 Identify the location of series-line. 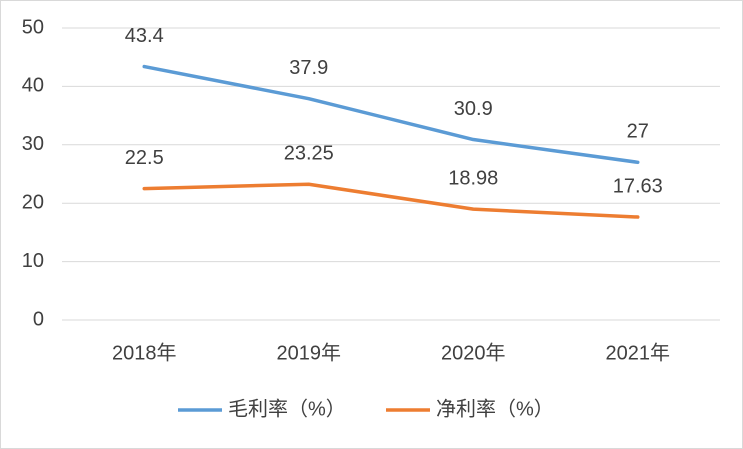
(391, 200).